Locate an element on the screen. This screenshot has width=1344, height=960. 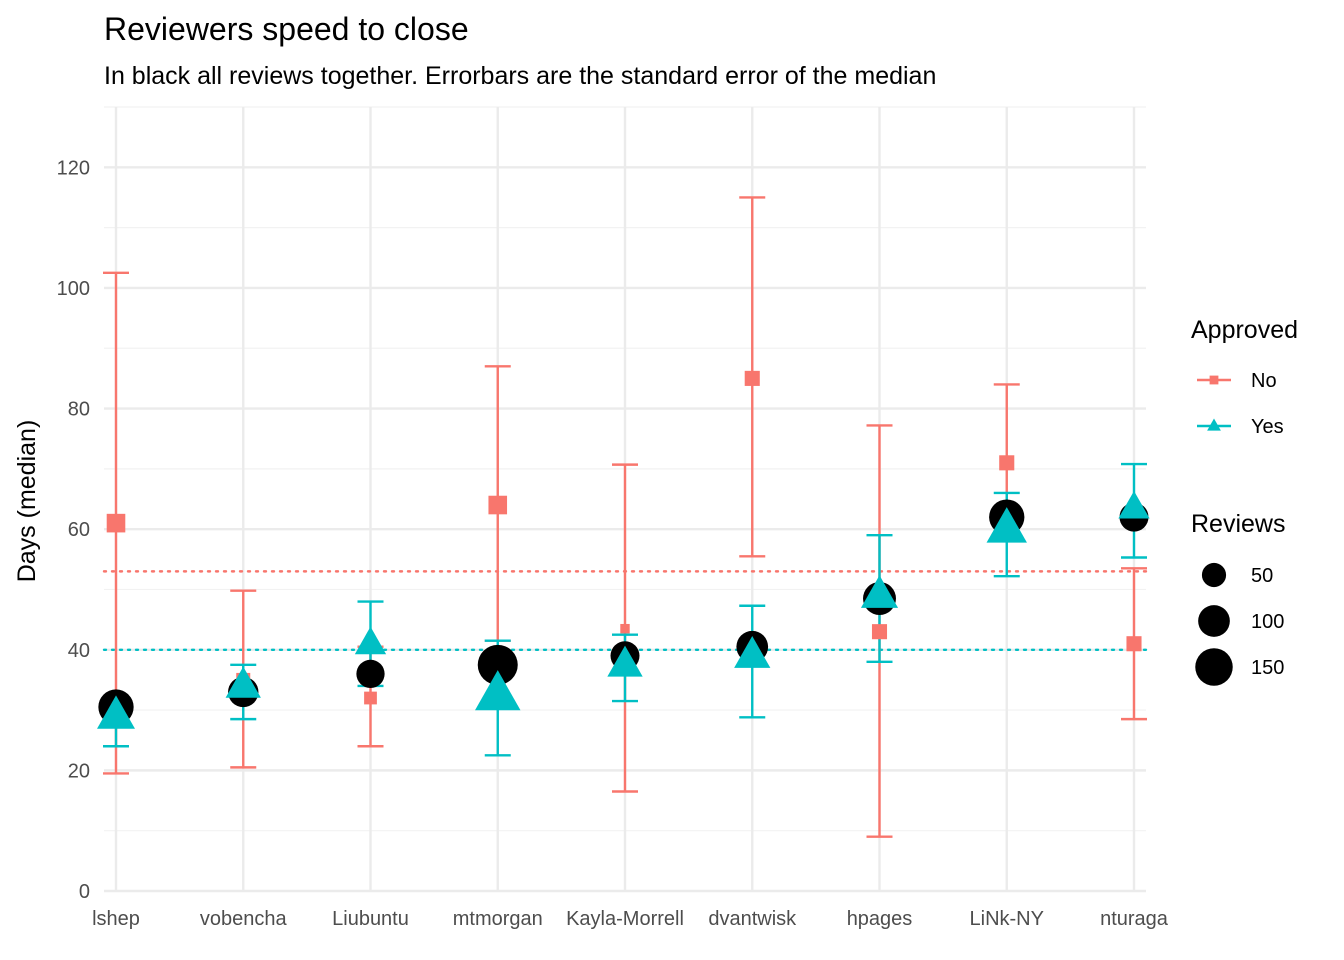
x-tick-label: nturaga is located at coordinates (1134, 919).